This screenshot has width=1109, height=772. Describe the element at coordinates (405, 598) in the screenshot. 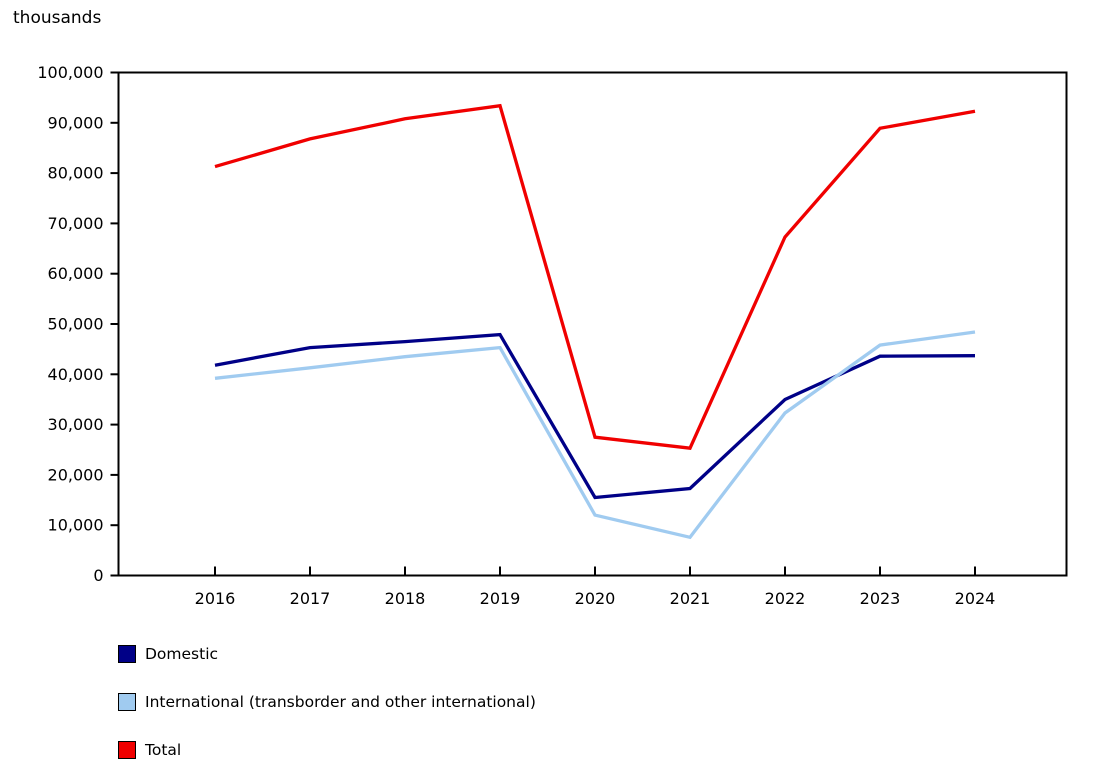

I see `x-axis-tick-label: 2018` at that location.